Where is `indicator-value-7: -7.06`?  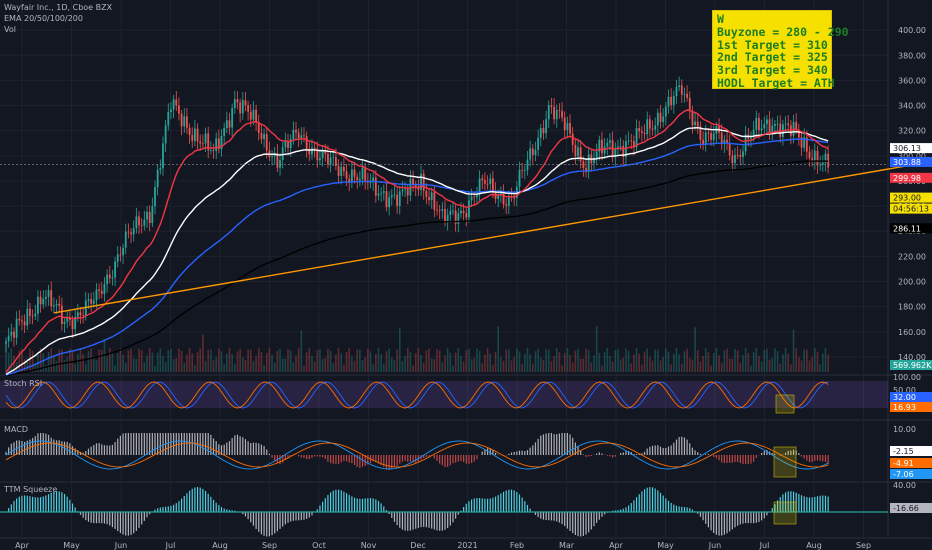
indicator-value-7: -7.06 is located at coordinates (903, 474).